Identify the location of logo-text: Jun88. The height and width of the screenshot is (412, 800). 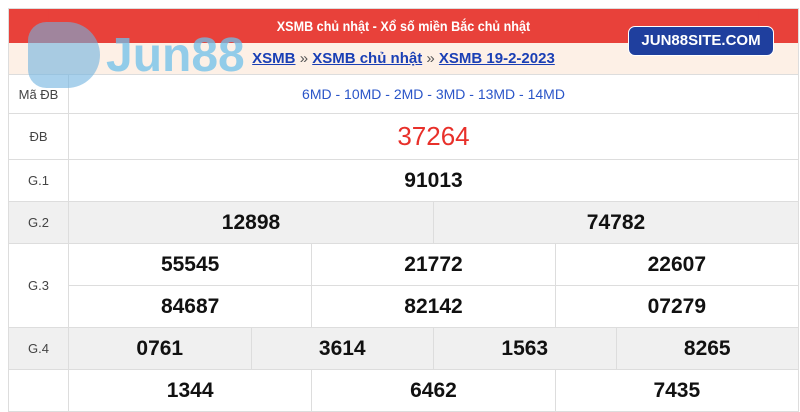
(175, 55).